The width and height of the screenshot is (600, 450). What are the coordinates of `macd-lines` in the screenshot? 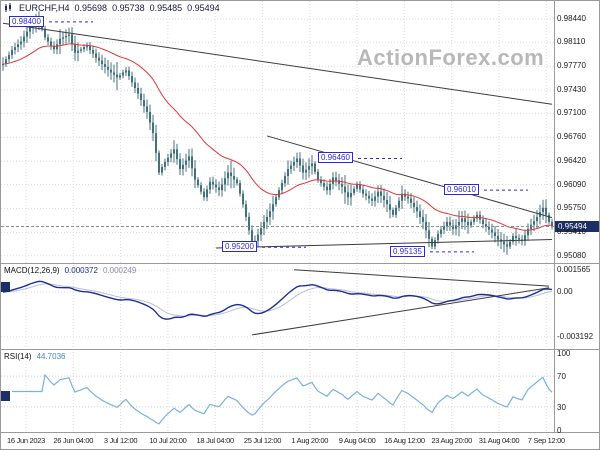 It's located at (277, 300).